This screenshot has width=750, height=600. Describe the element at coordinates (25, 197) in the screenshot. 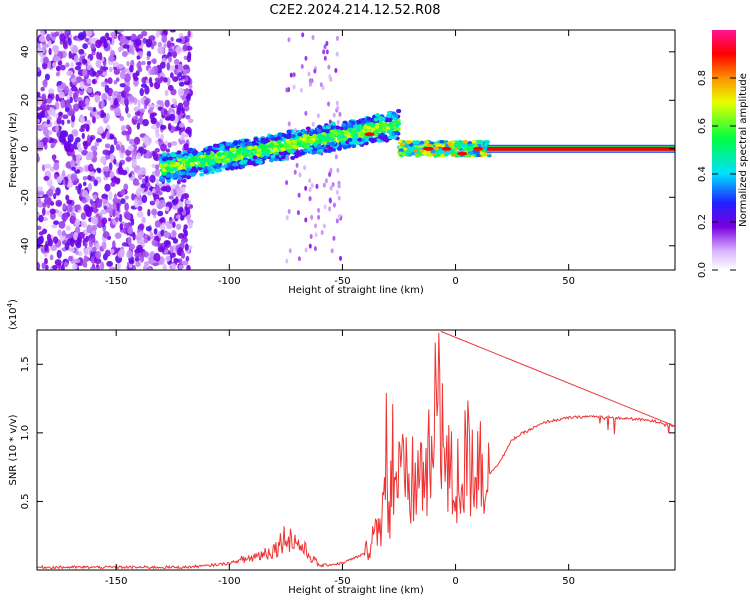

I see `y-tick-label: -20` at that location.